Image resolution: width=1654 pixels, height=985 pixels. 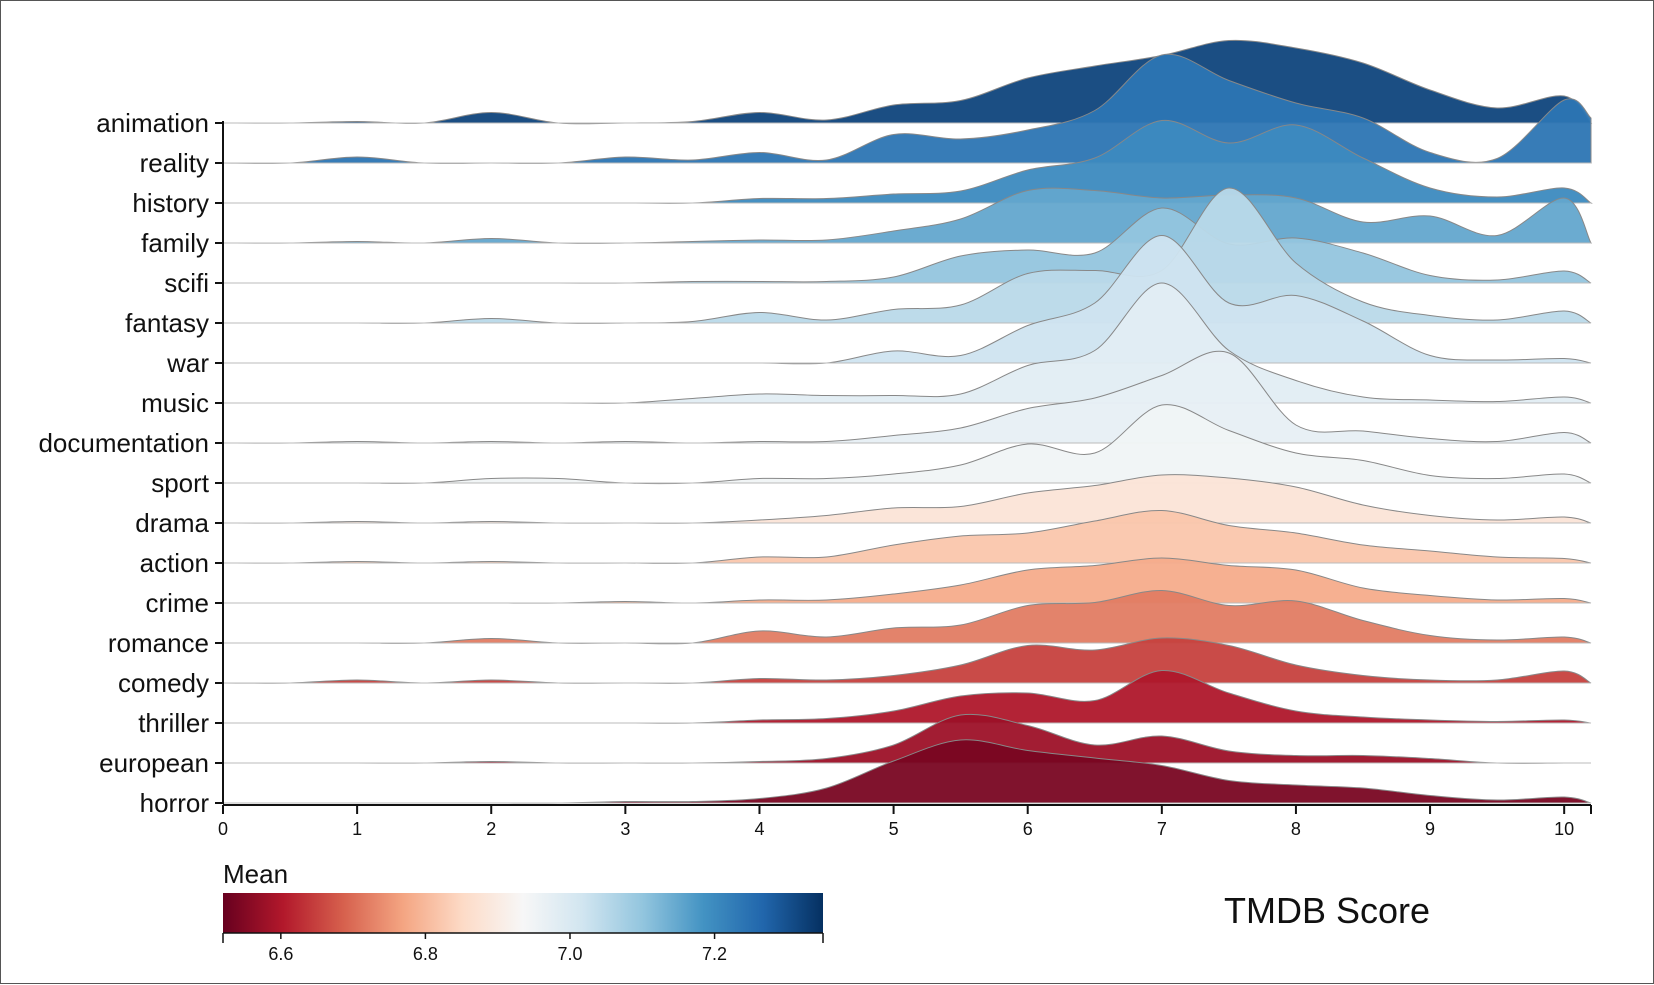 What do you see at coordinates (357, 829) in the screenshot?
I see `x-tick-label-1: 1` at bounding box center [357, 829].